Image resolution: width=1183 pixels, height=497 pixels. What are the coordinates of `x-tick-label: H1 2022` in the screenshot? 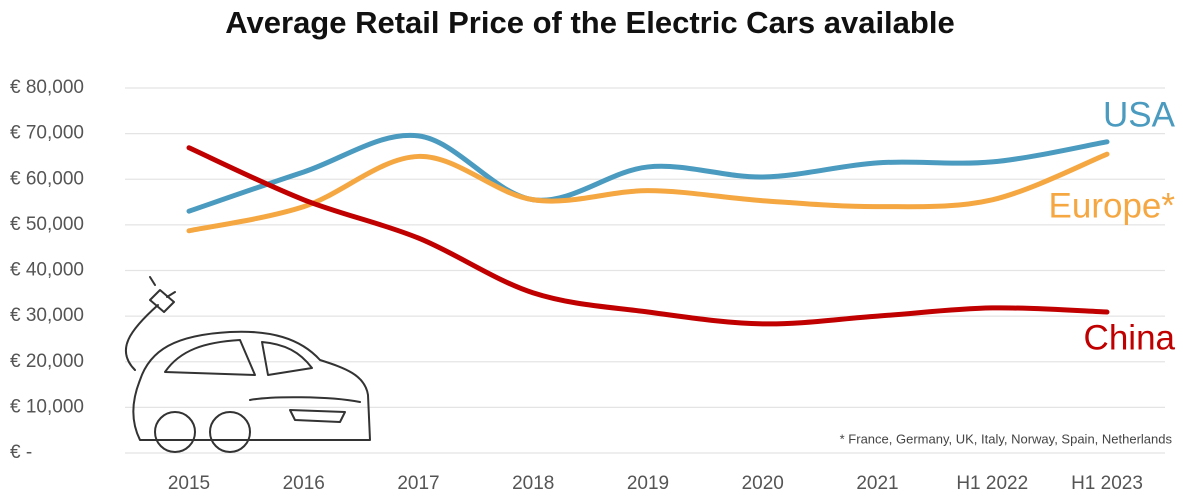 It's located at (992, 483).